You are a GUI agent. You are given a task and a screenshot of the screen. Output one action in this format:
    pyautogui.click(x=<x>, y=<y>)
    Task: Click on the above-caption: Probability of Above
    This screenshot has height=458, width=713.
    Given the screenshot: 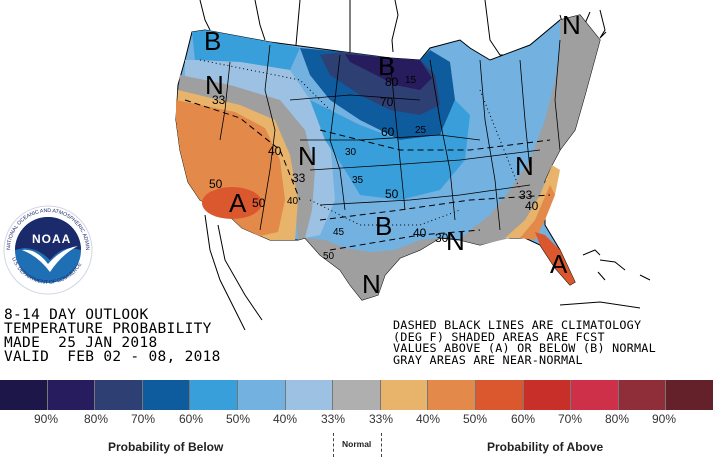 What is the action you would take?
    pyautogui.click(x=545, y=447)
    